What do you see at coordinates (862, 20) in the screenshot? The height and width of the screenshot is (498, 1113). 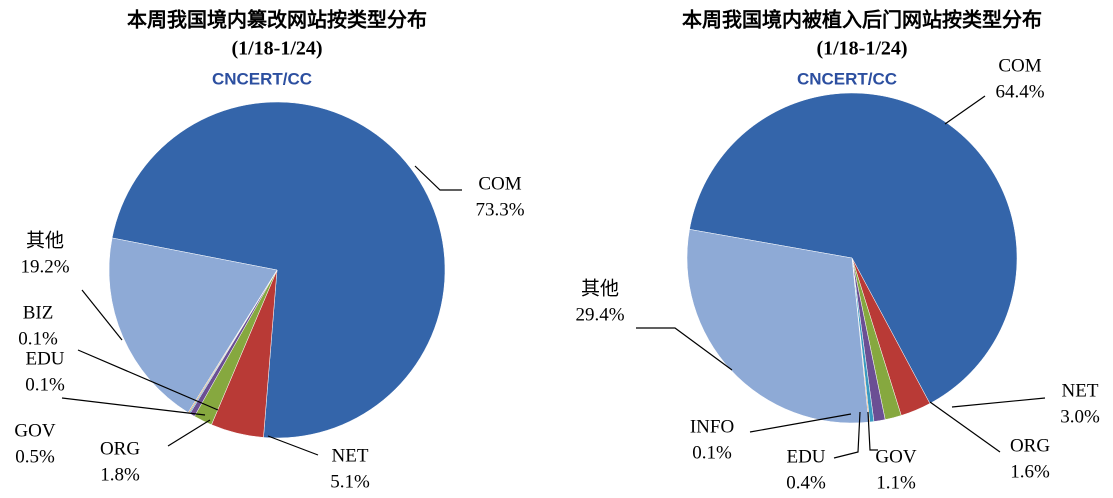 I see `chart-title: 本周我国境内被植入后门网站按类型分布` at bounding box center [862, 20].